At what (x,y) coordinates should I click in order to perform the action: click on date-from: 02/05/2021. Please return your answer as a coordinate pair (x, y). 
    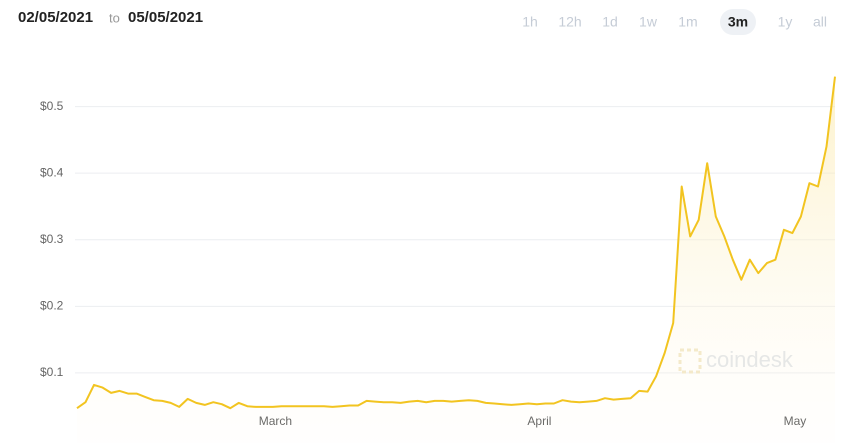
    Looking at the image, I should click on (55, 17).